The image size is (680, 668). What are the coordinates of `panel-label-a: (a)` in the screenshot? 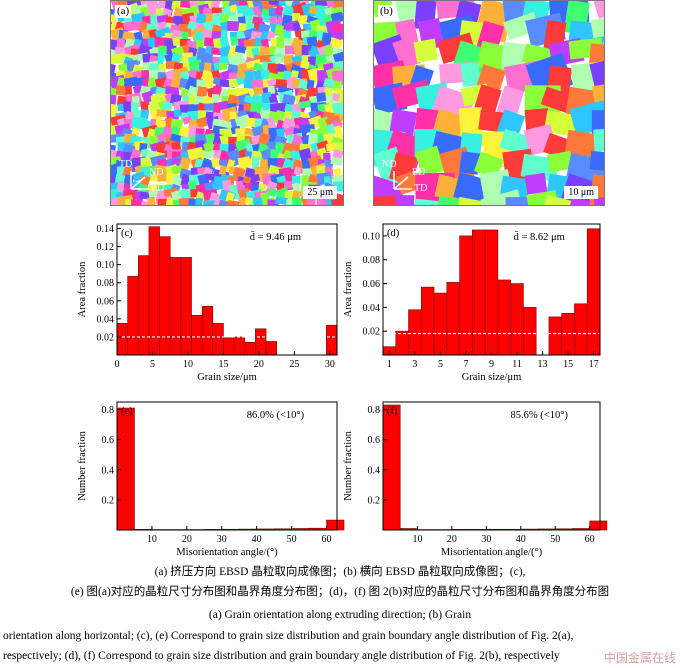 It's located at (123, 11).